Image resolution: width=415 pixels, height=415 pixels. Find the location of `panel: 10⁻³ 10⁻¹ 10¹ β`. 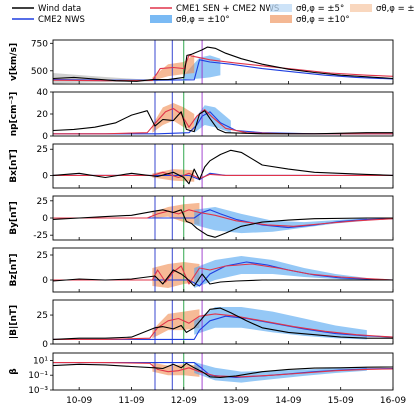

panel: 10⁻³ 10⁻¹ 10¹ β is located at coordinates (201, 374).